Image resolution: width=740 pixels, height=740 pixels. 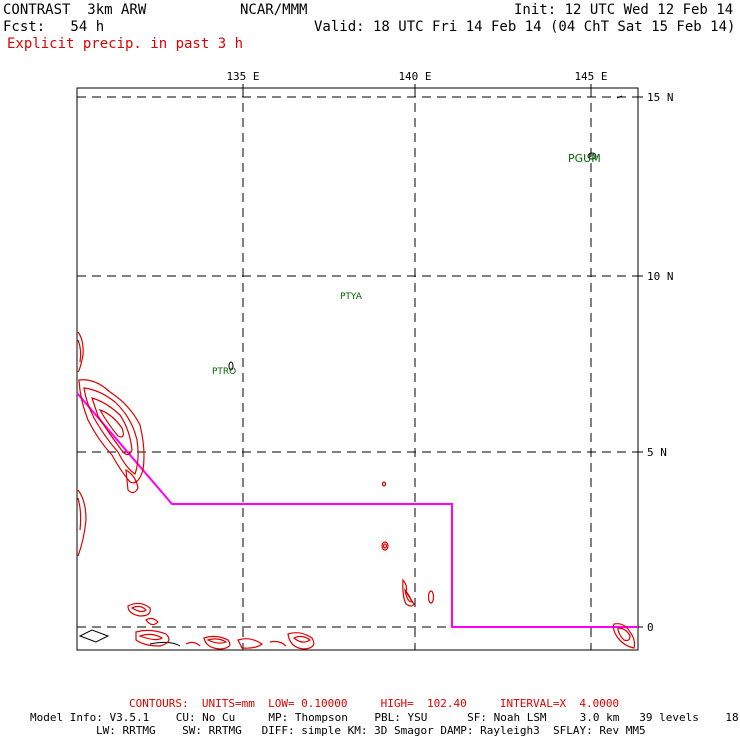 What do you see at coordinates (660, 97) in the screenshot?
I see `lat-label-15: 15 N` at bounding box center [660, 97].